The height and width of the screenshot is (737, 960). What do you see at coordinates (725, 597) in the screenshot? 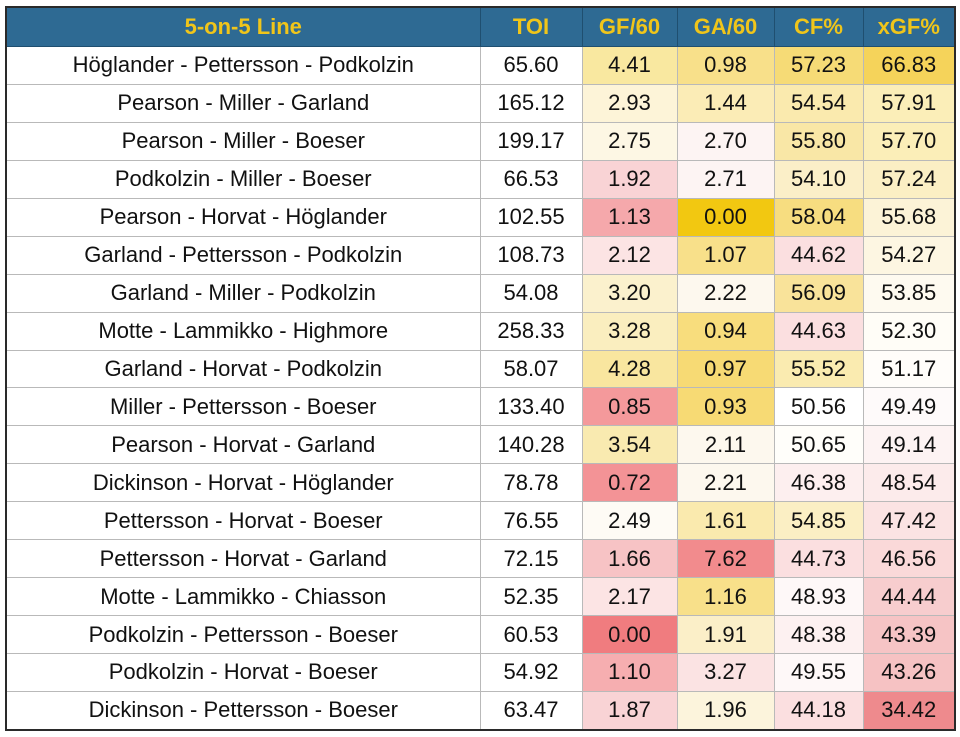
I see `ga60-cell: 1.16` at bounding box center [725, 597].